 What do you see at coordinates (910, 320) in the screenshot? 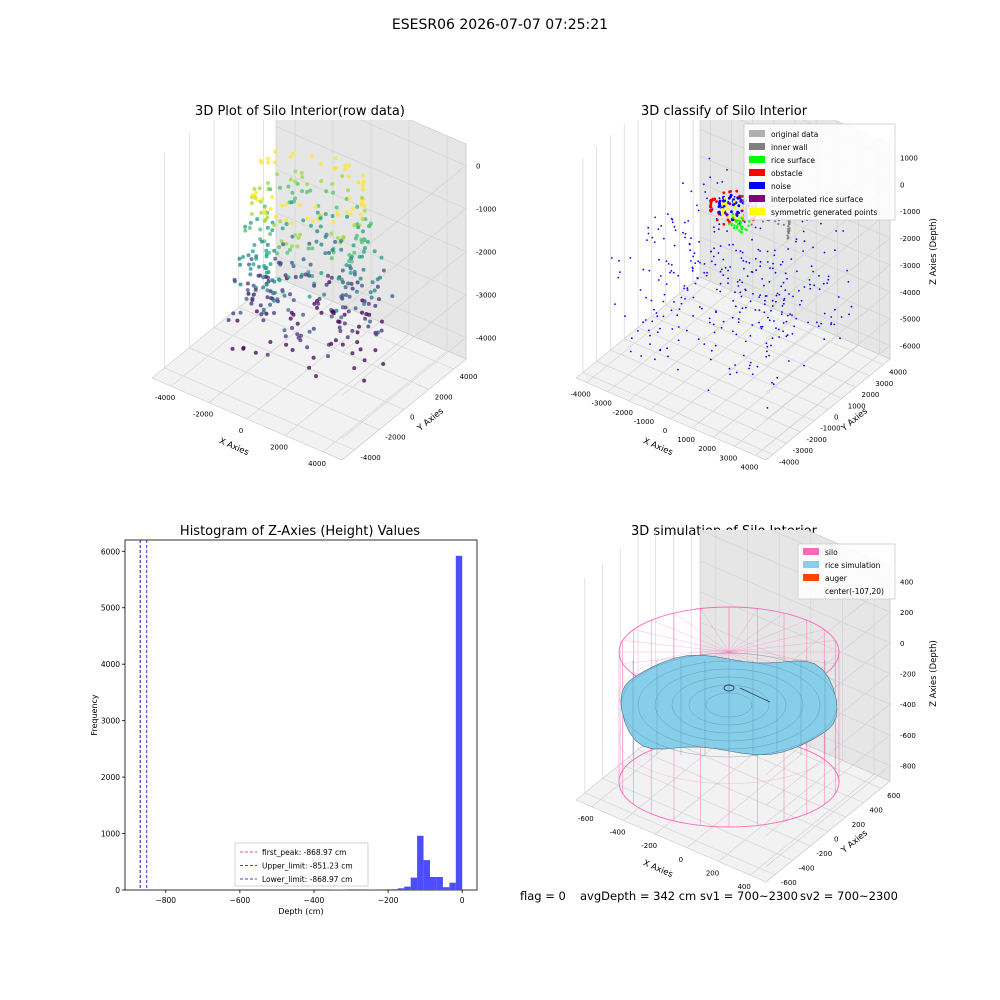
I see `classify-z-tick-label: -5000` at bounding box center [910, 320].